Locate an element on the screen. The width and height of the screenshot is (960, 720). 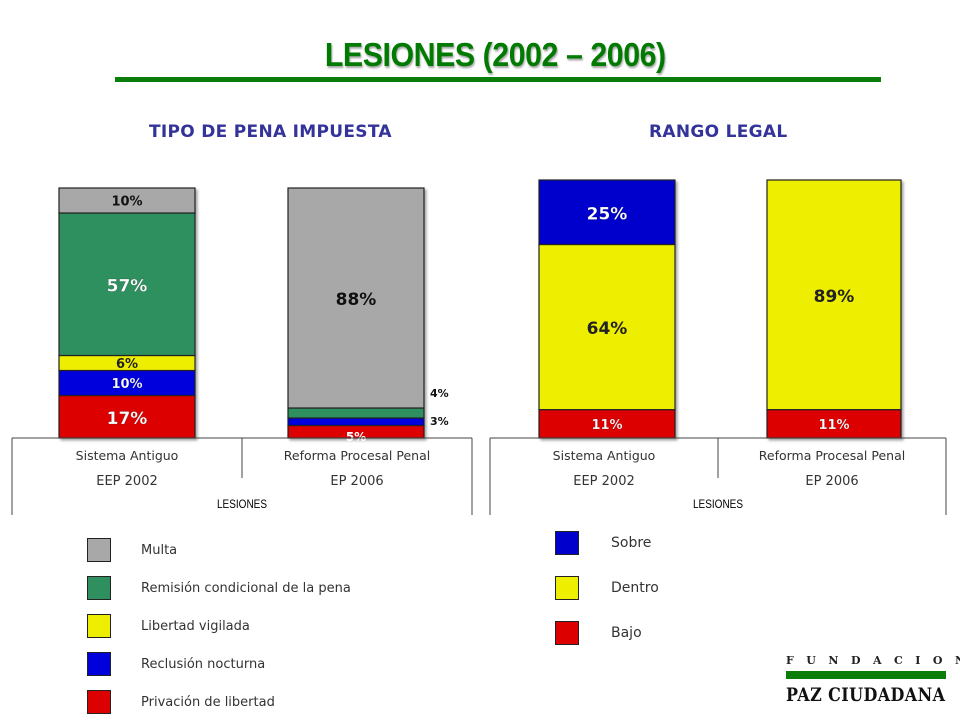
data-label-remision-condicional-de-la-pena-0: 57% is located at coordinates (127, 286).